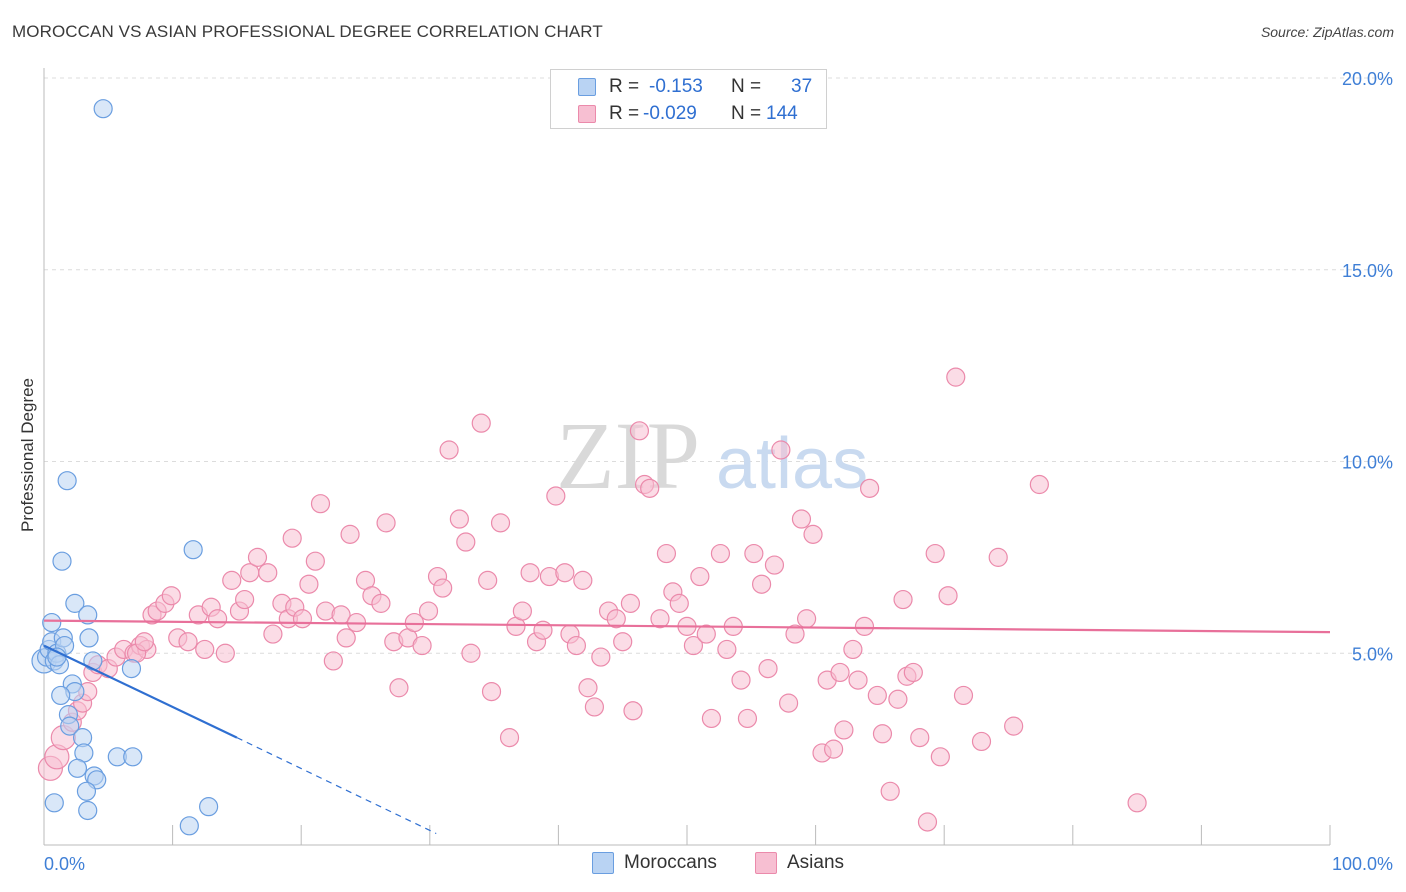  What do you see at coordinates (628, 455) in the screenshot?
I see `watermark-zip: ZIP` at bounding box center [628, 455].